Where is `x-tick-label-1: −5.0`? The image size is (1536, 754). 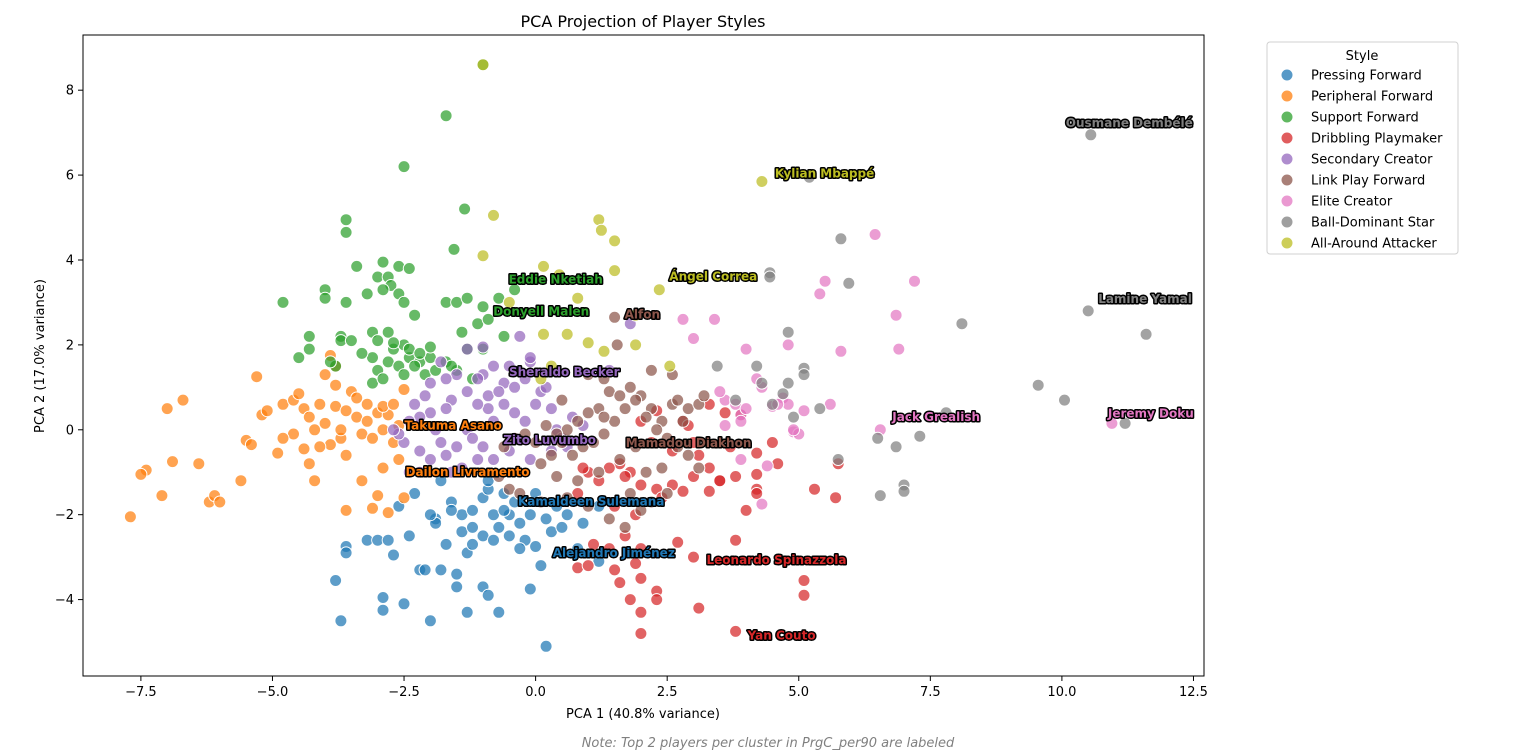
x-tick-label-1: −5.0 is located at coordinates (273, 692).